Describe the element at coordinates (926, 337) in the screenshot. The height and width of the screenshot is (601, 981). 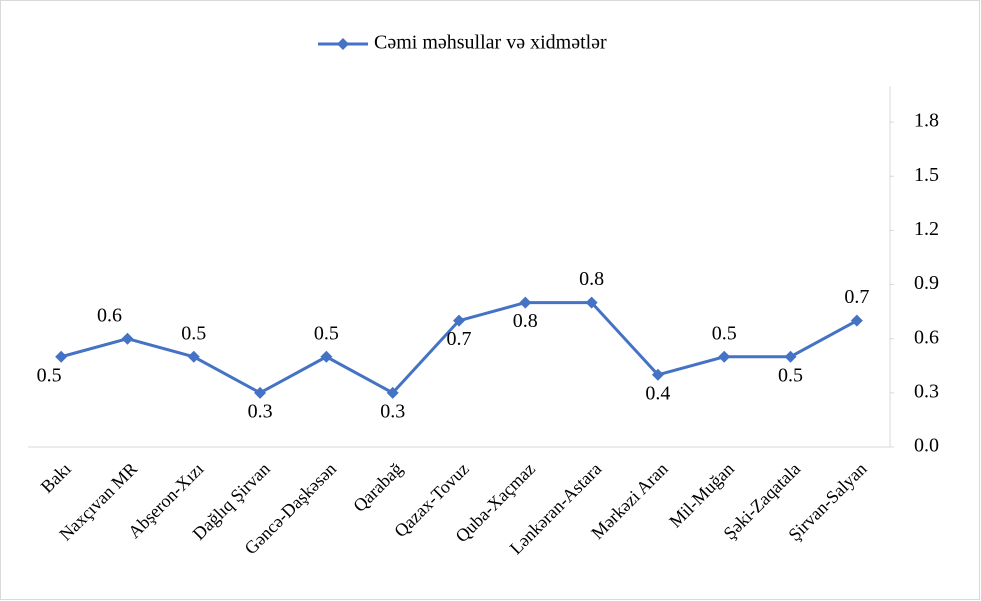
I see `y-tick-label: 0.6` at that location.